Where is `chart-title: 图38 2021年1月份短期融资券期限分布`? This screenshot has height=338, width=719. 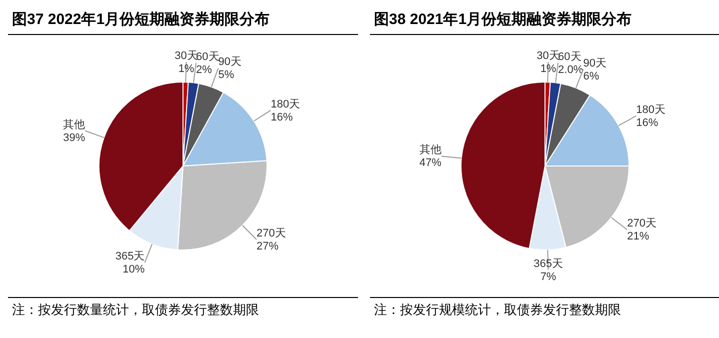 chart-title: 图38 2021年1月份短期融资券期限分布 is located at coordinates (544, 21).